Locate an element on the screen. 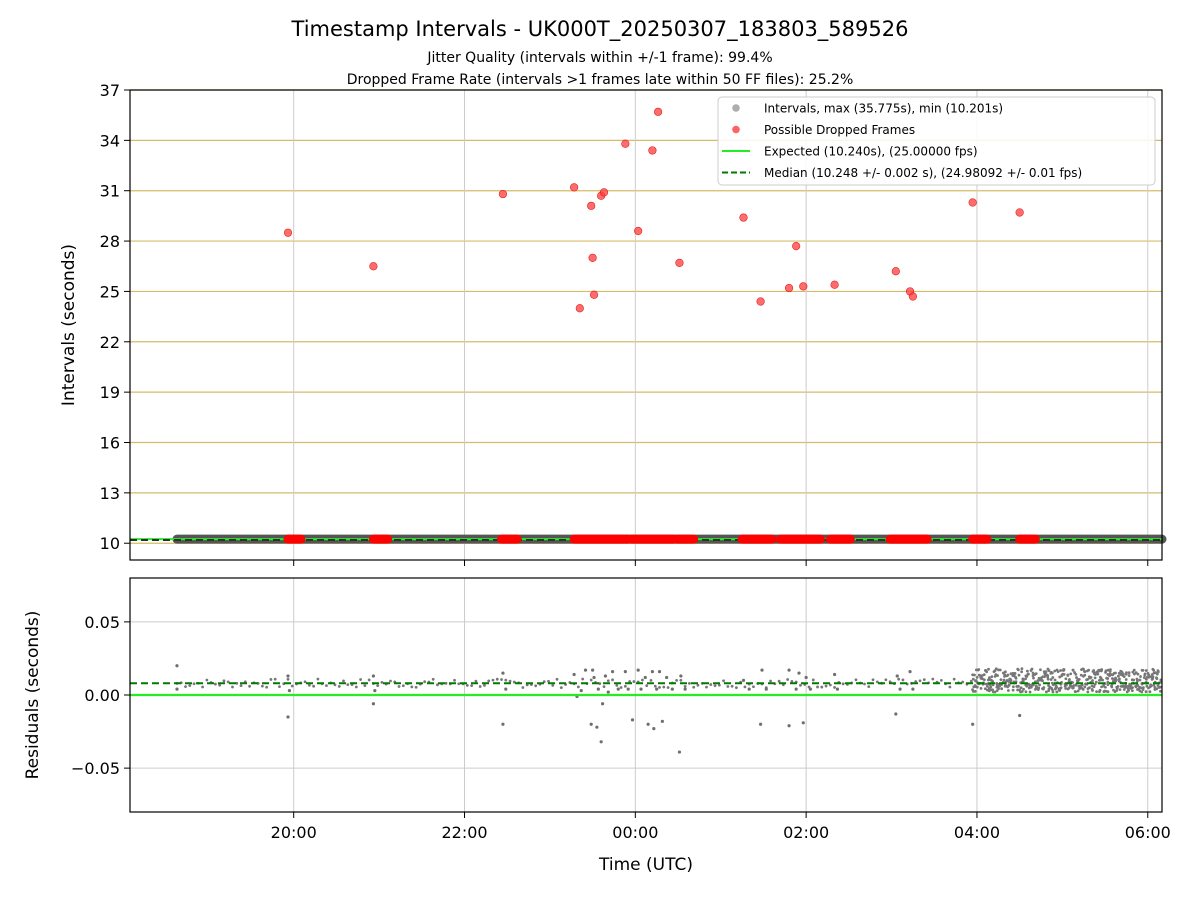 The height and width of the screenshot is (904, 1200). intervals-y-tick-label: 25 is located at coordinates (110, 291).